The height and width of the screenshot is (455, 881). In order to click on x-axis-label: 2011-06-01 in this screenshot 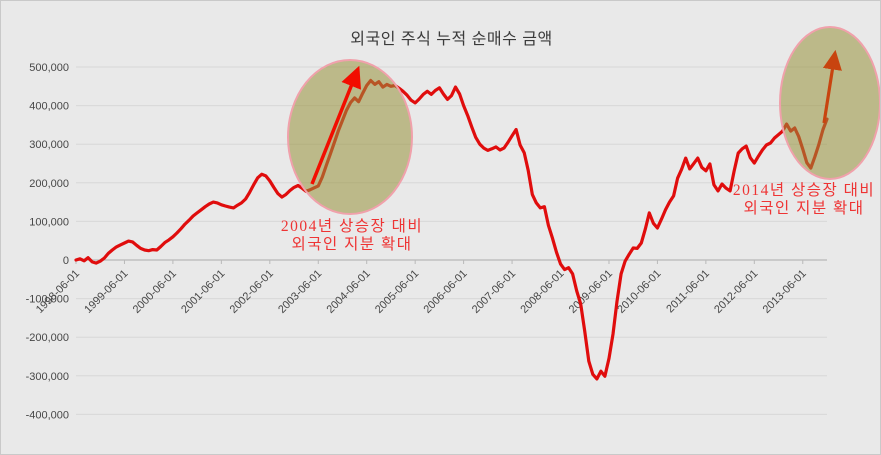, I will do `click(688, 292)`.